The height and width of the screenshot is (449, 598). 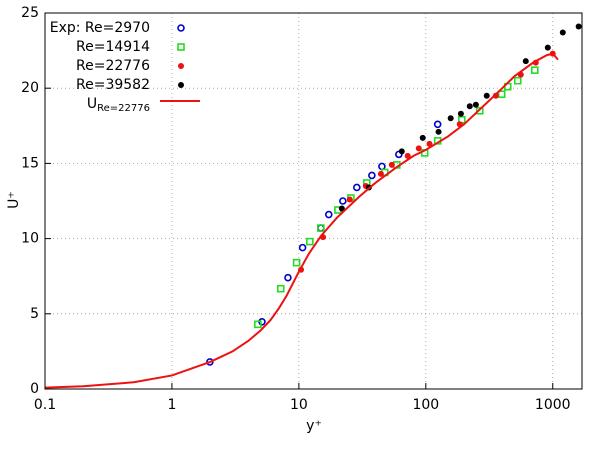 I want to click on legend-label: Re=22776, so click(x=113, y=66).